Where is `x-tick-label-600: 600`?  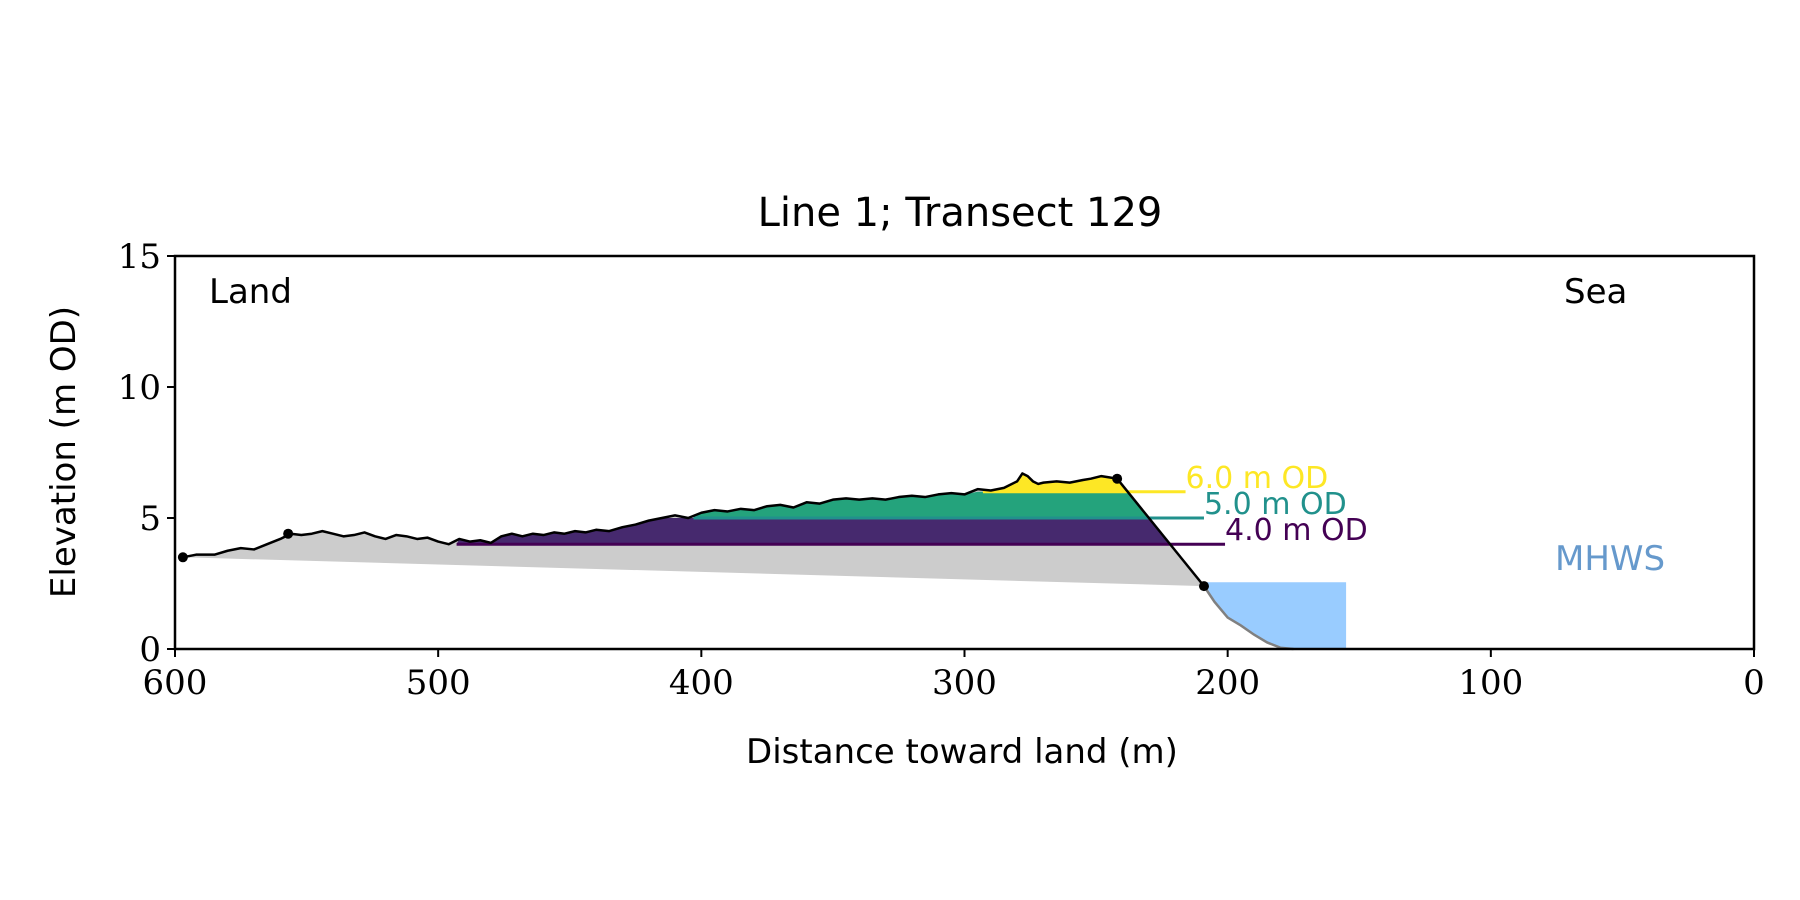 x-tick-label-600: 600 is located at coordinates (175, 683).